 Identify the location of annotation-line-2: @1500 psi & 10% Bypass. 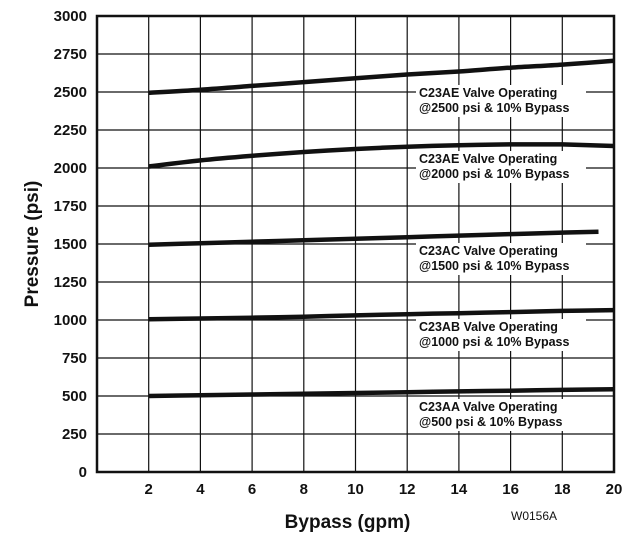
(494, 266).